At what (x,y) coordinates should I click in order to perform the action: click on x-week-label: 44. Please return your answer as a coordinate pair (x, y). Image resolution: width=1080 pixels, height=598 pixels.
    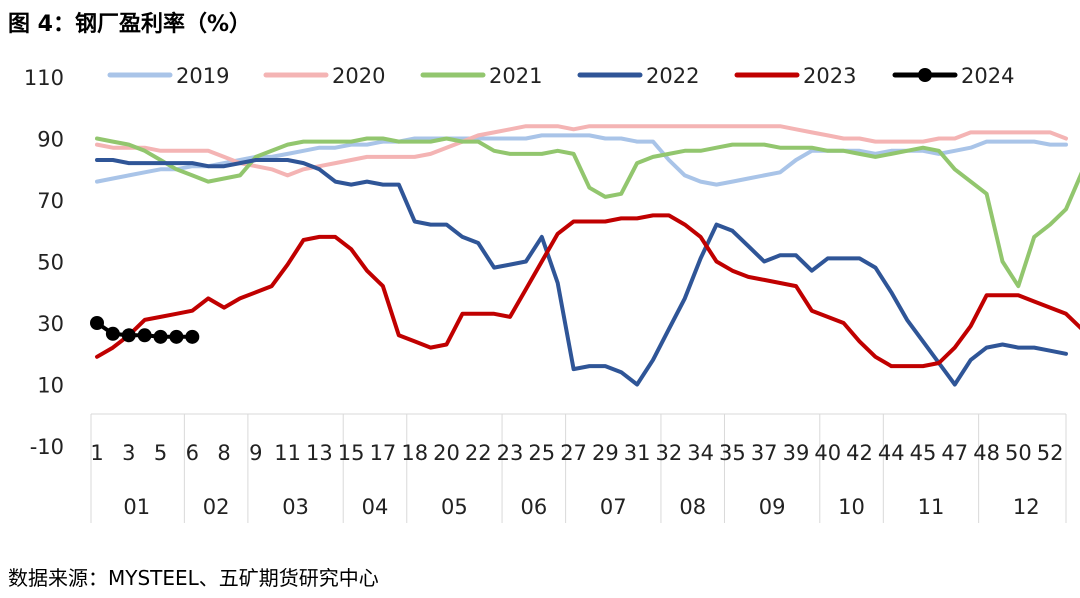
    Looking at the image, I should click on (891, 453).